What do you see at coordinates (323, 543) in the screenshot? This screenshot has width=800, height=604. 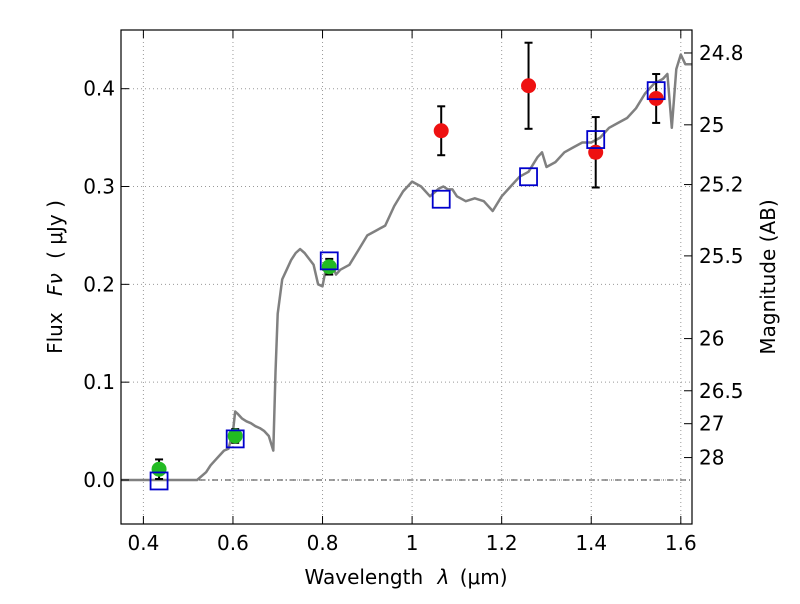 I see `x-tick-label: 0.8` at bounding box center [323, 543].